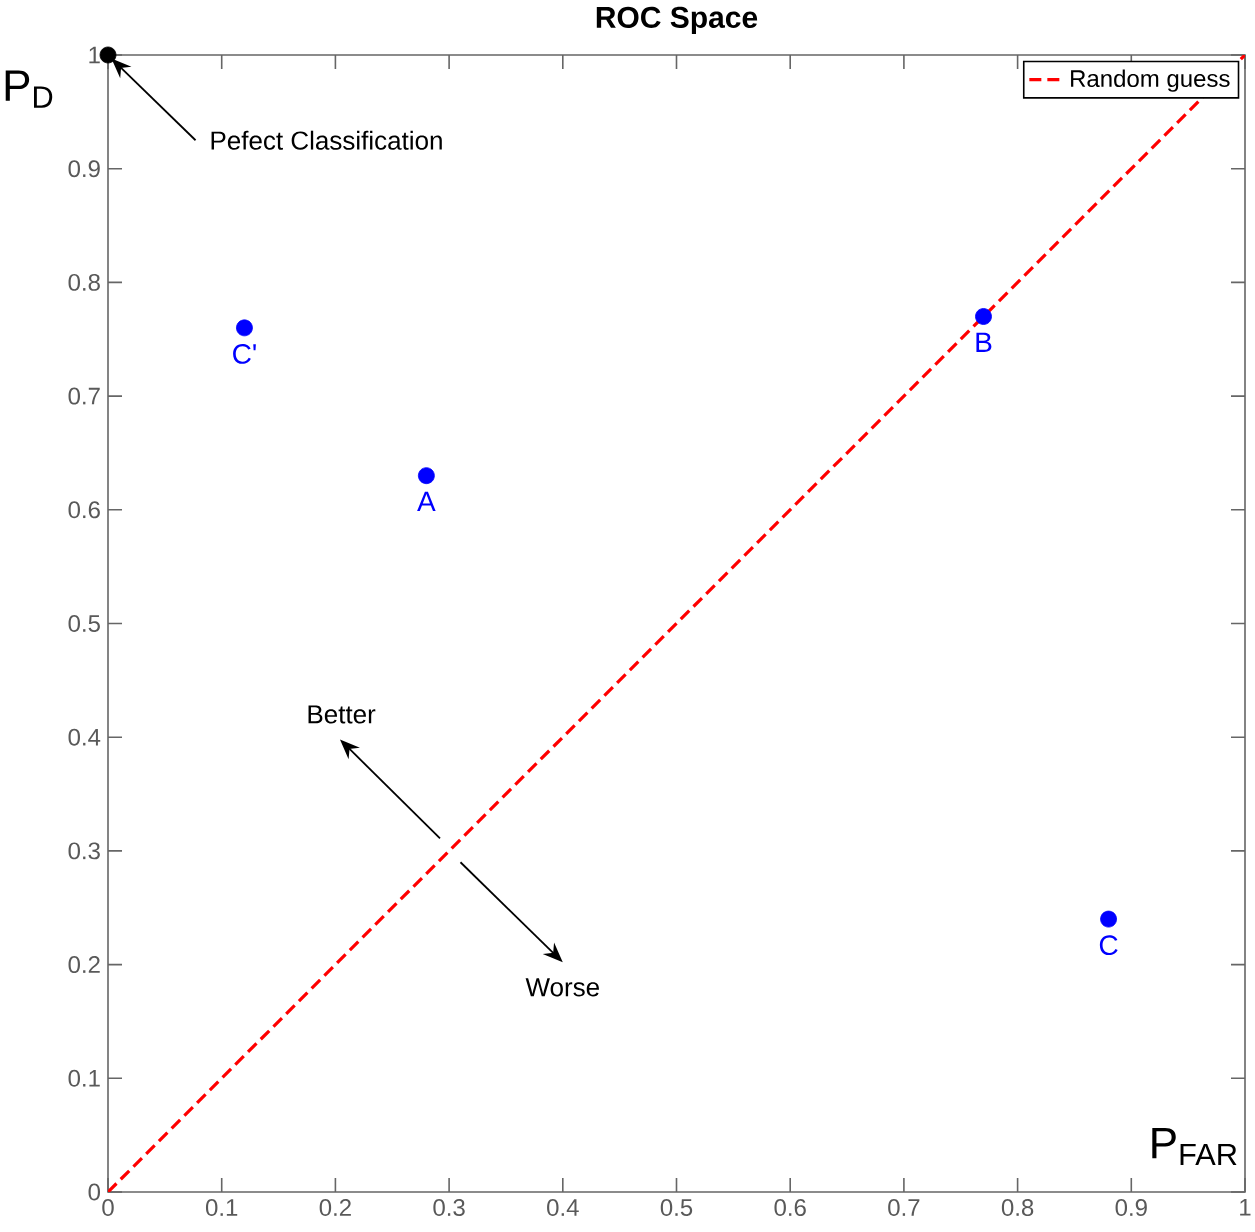  What do you see at coordinates (1131, 1208) in the screenshot?
I see `x-tick-label: 0.9` at bounding box center [1131, 1208].